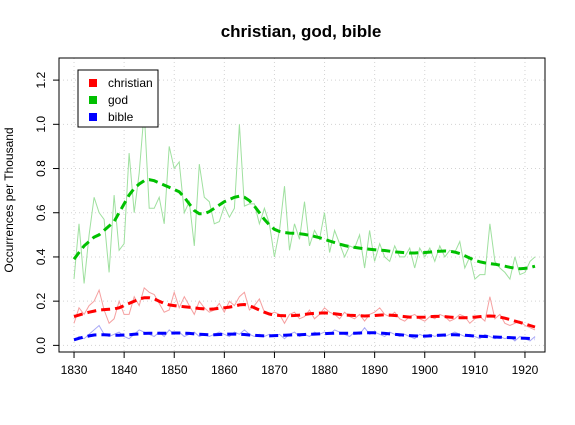 The height and width of the screenshot is (425, 575). I want to click on legend-label-bible: bible, so click(121, 117).